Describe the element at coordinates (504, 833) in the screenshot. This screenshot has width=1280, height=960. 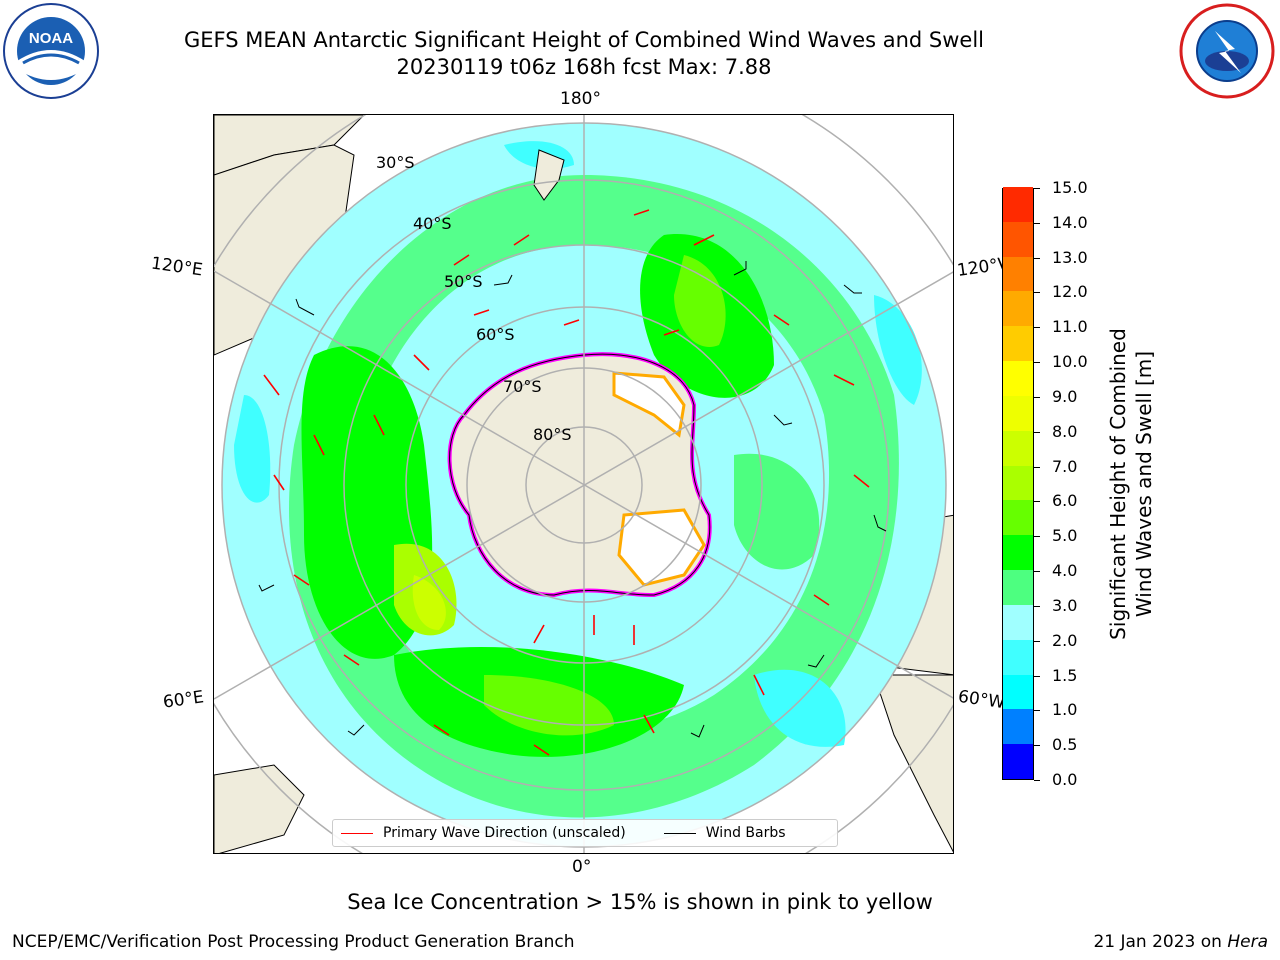
I see `legend-primary-label: Primary Wave Direction (unscaled)` at that location.